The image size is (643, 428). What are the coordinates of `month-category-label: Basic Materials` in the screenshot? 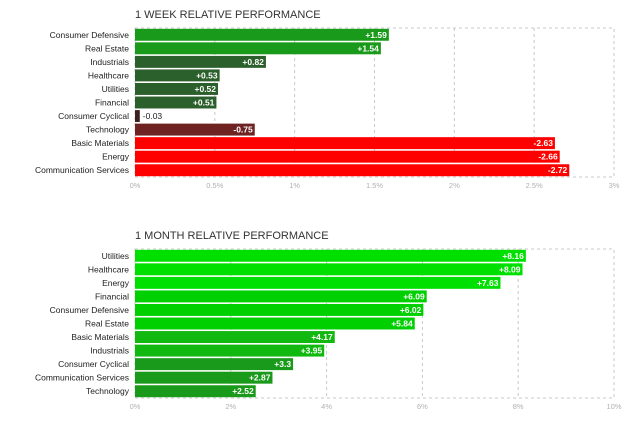 It's located at (100, 337).